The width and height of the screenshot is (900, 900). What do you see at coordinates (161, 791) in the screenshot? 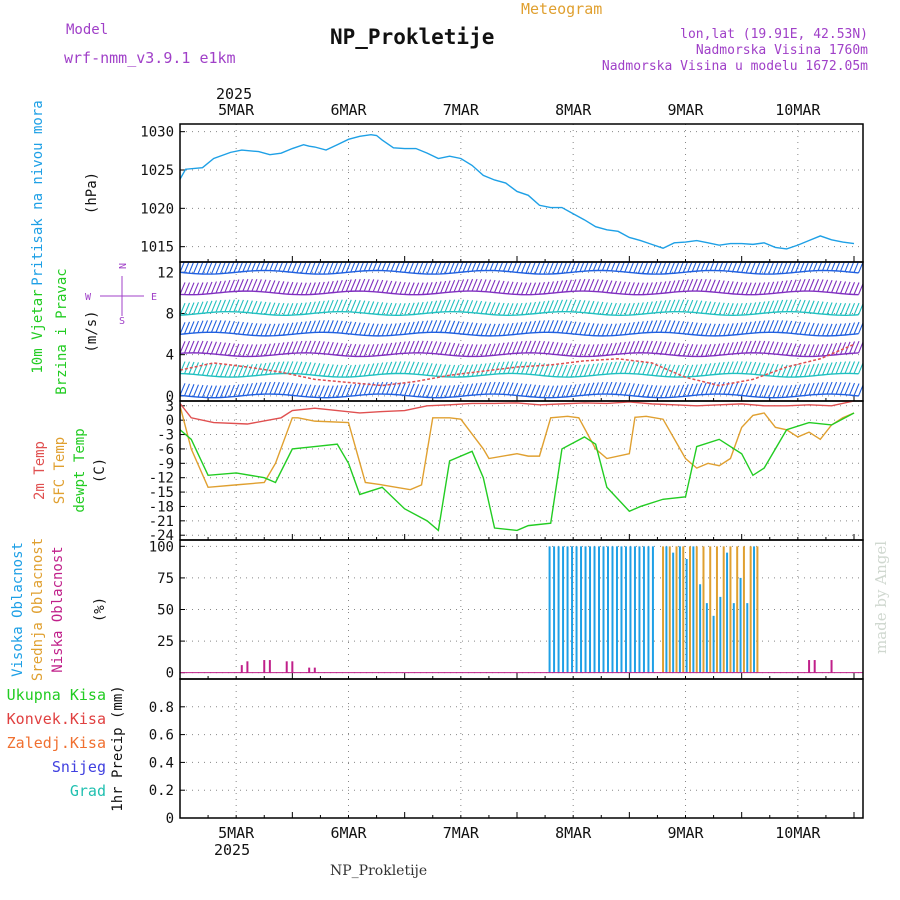
I see `ytick-label: 0.2` at bounding box center [161, 791].